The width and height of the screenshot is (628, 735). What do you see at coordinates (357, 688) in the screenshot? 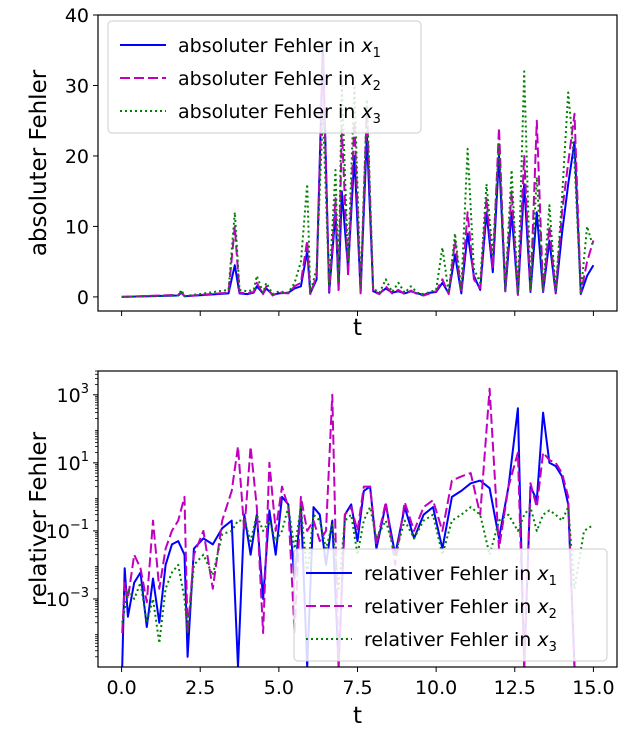
I see `x-tick-label: 7.5` at bounding box center [357, 688].